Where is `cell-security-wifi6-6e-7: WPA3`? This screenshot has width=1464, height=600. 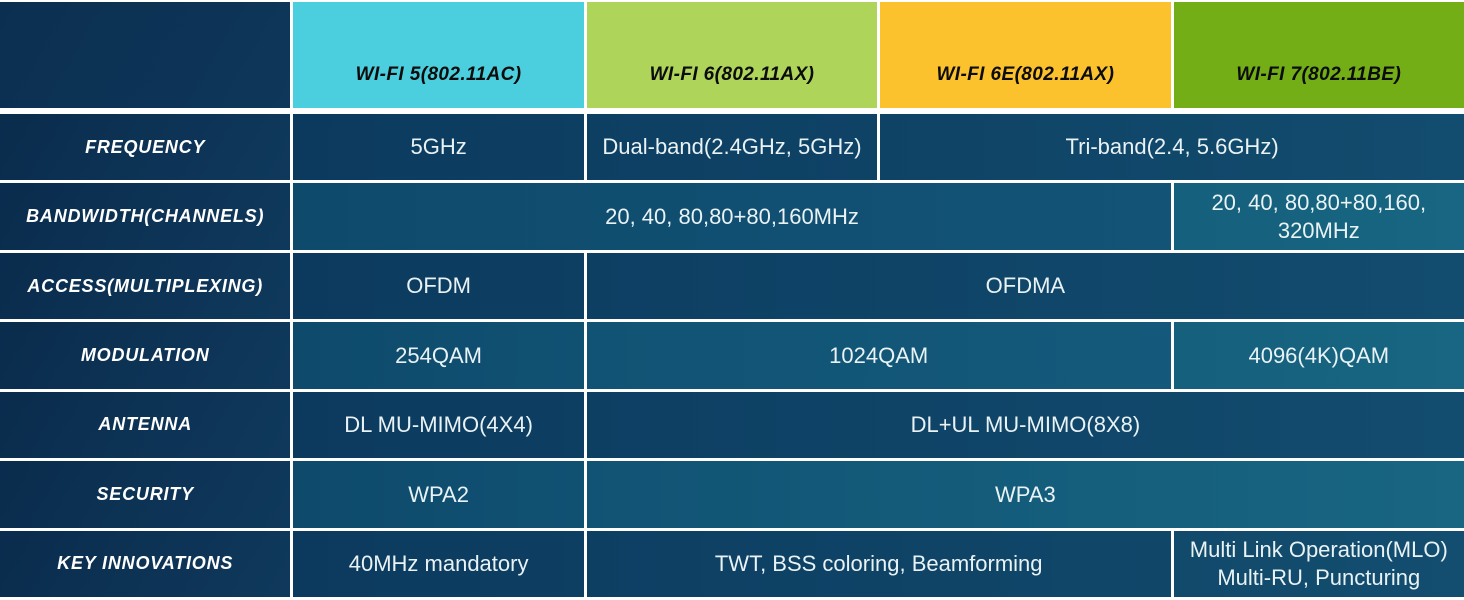
cell-security-wifi6-6e-7: WPA3 is located at coordinates (1025, 494).